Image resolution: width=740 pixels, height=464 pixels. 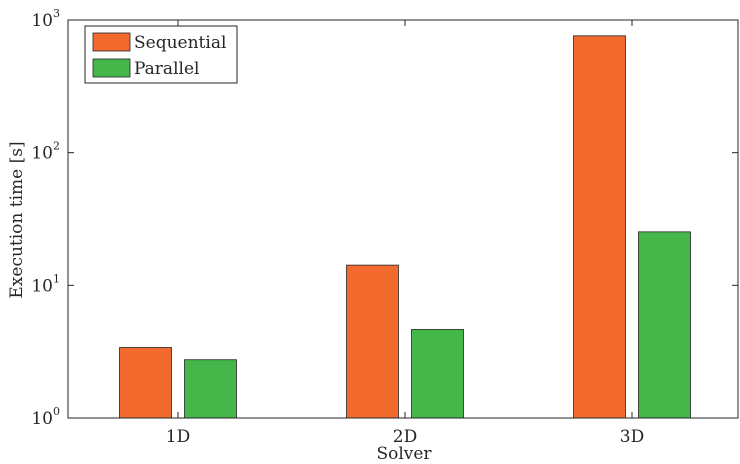 What do you see at coordinates (180, 43) in the screenshot?
I see `legend-label-sequential: Sequential` at bounding box center [180, 43].